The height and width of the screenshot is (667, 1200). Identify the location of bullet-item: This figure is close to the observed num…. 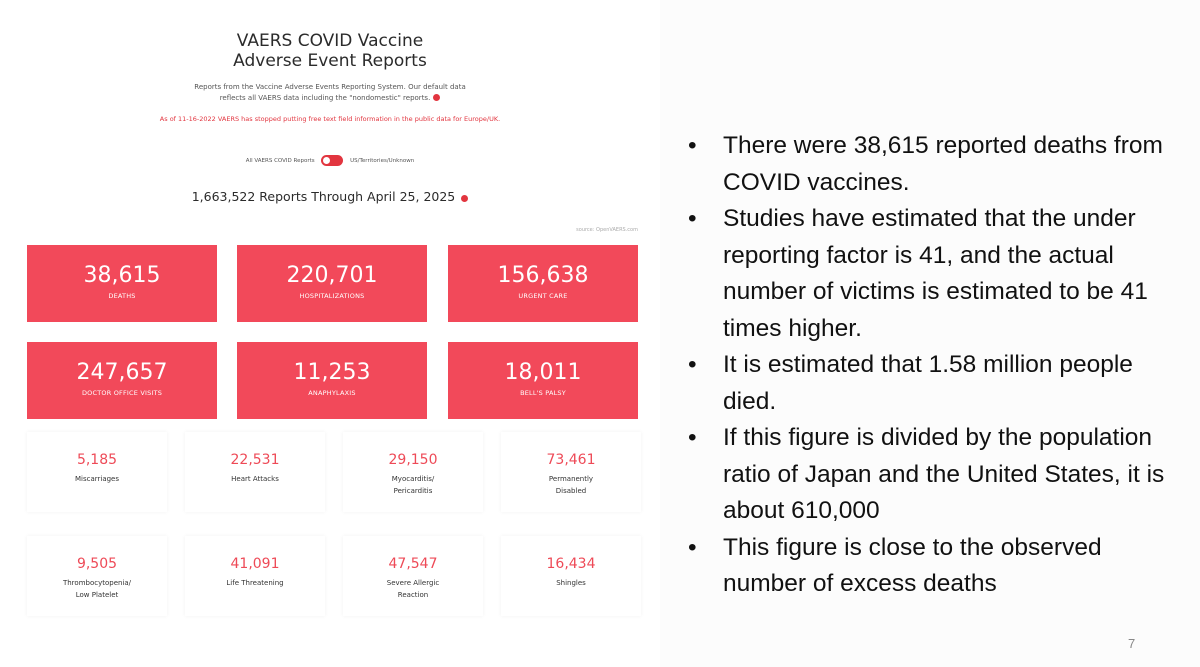
(933, 566).